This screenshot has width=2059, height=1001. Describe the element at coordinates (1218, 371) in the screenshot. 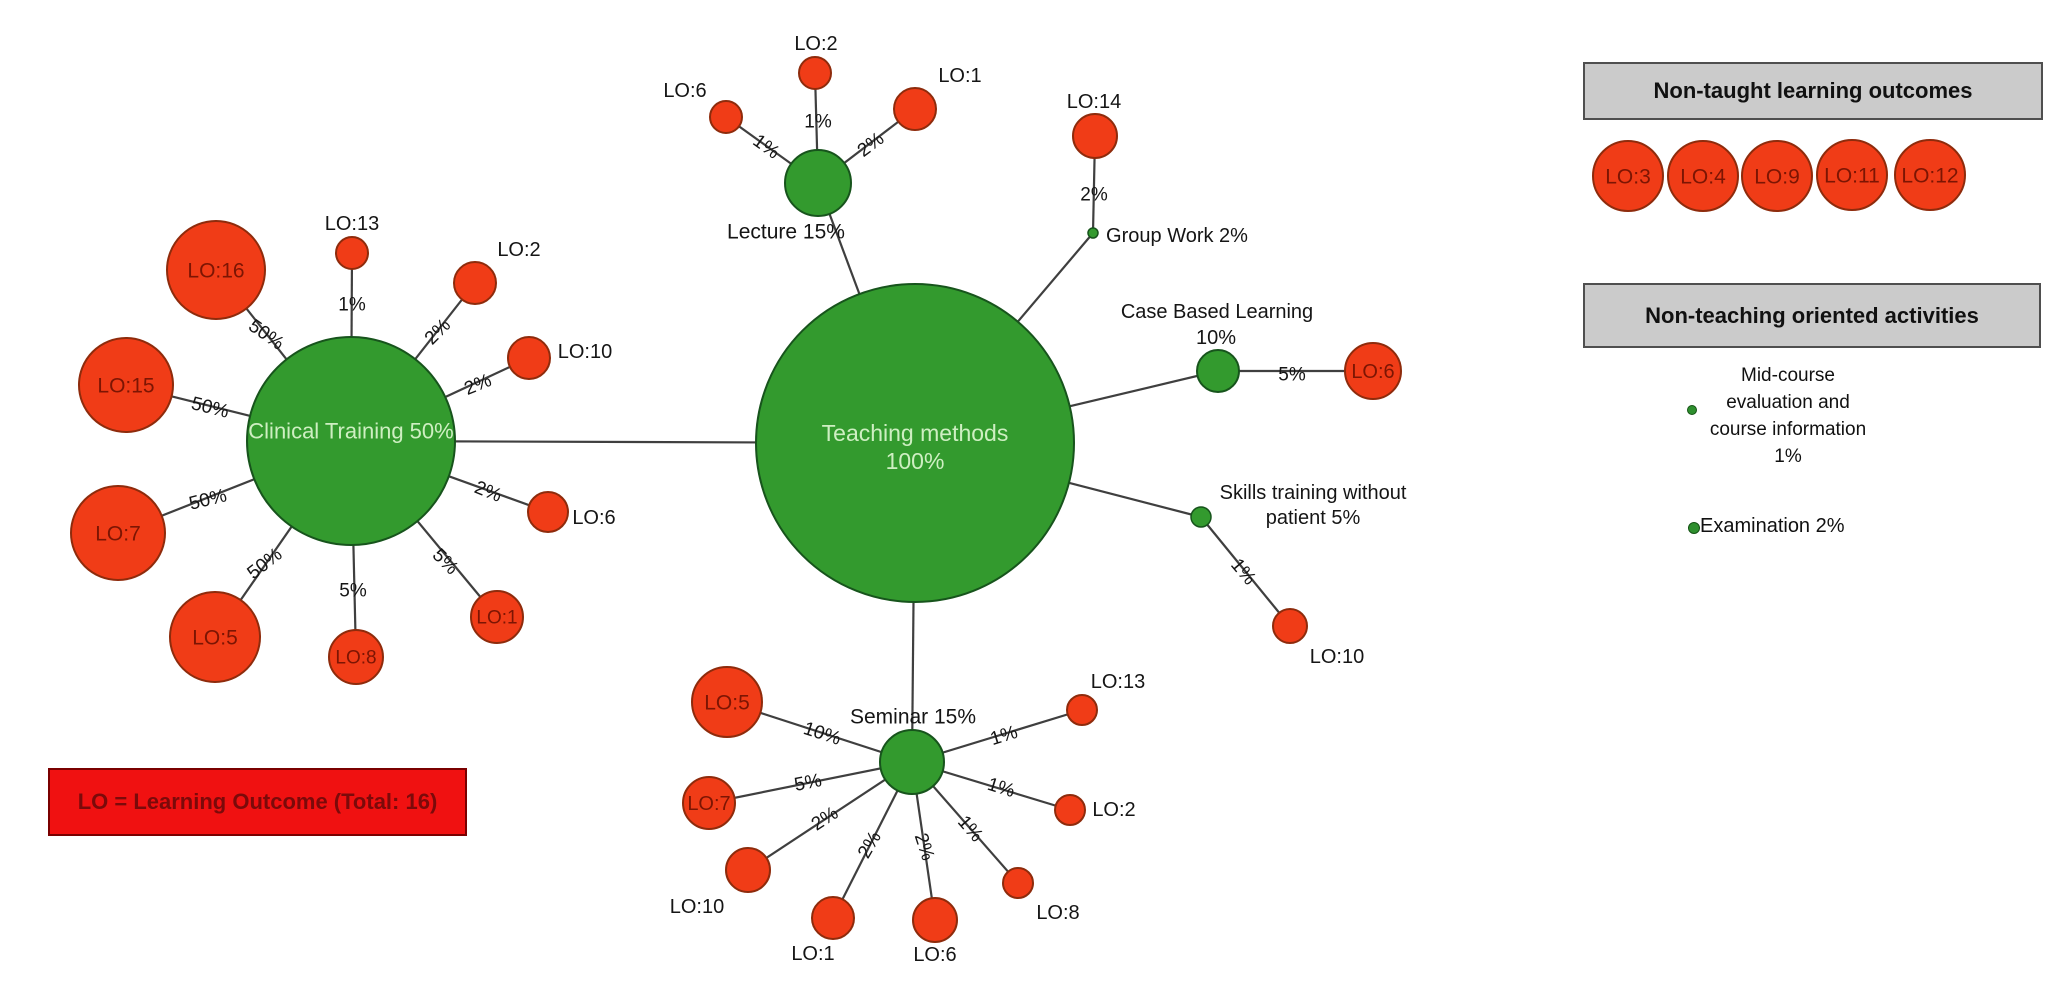

I see `activity-node-cbl` at that location.